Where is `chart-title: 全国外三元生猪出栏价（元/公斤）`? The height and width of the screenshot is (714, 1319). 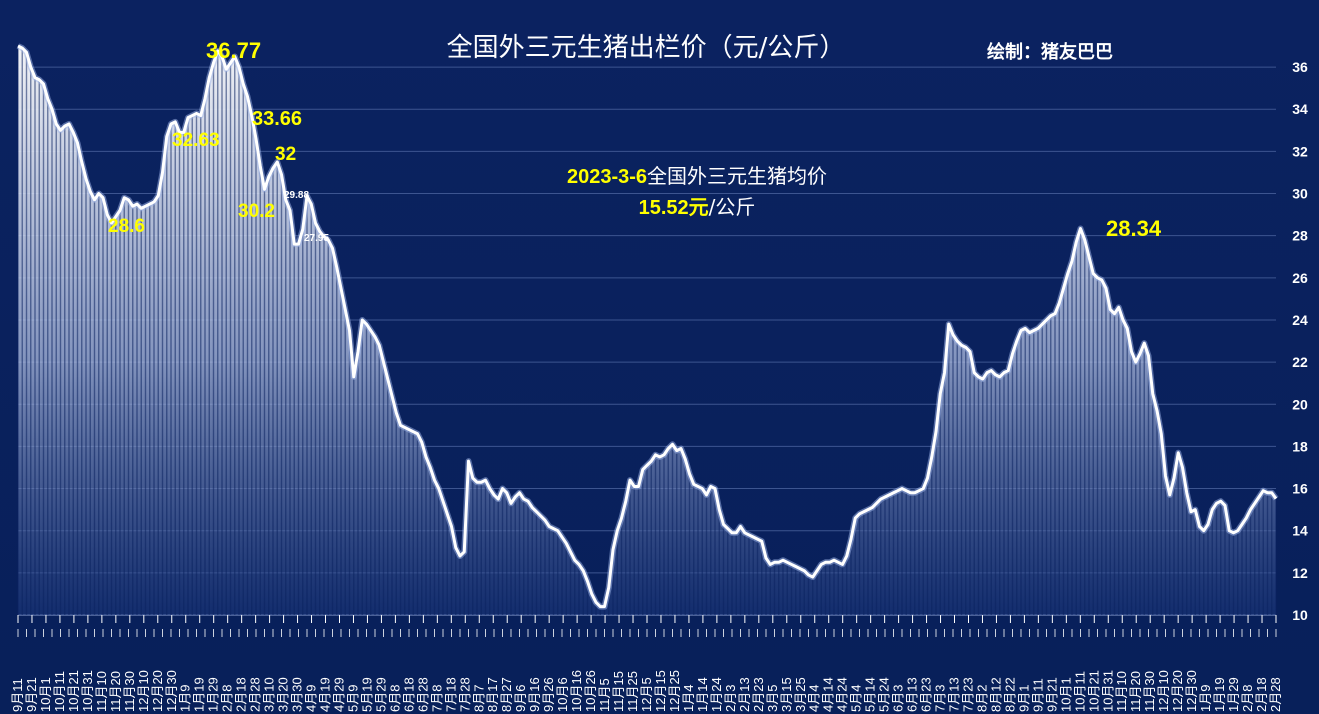 chart-title: 全国外三元生猪出栏价（元/公斤） is located at coordinates (646, 48).